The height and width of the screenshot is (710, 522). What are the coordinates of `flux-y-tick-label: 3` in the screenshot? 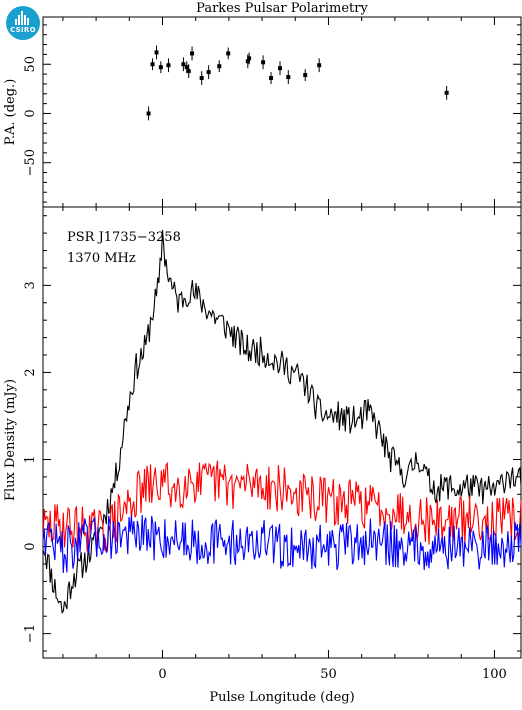 It's located at (30, 285).